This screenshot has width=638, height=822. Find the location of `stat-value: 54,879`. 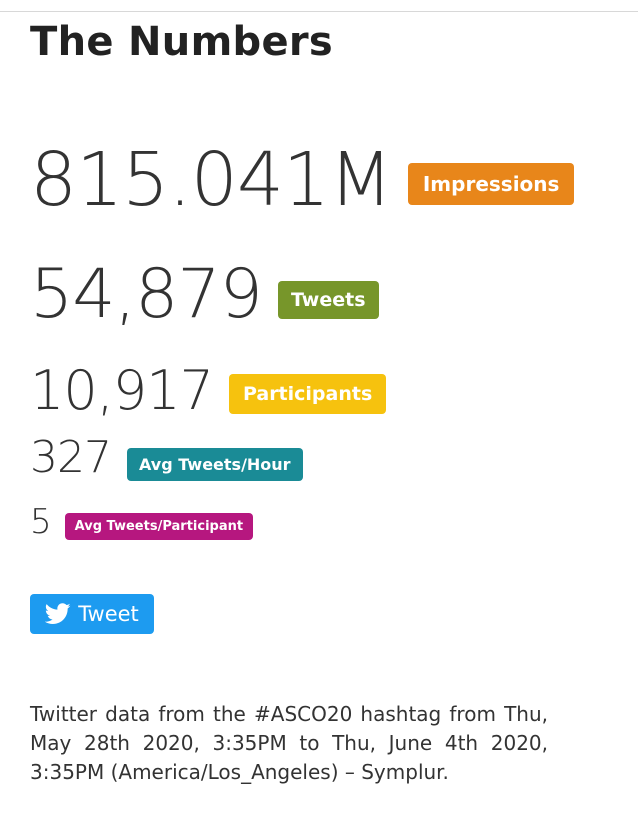

stat-value: 54,879 is located at coordinates (146, 294).